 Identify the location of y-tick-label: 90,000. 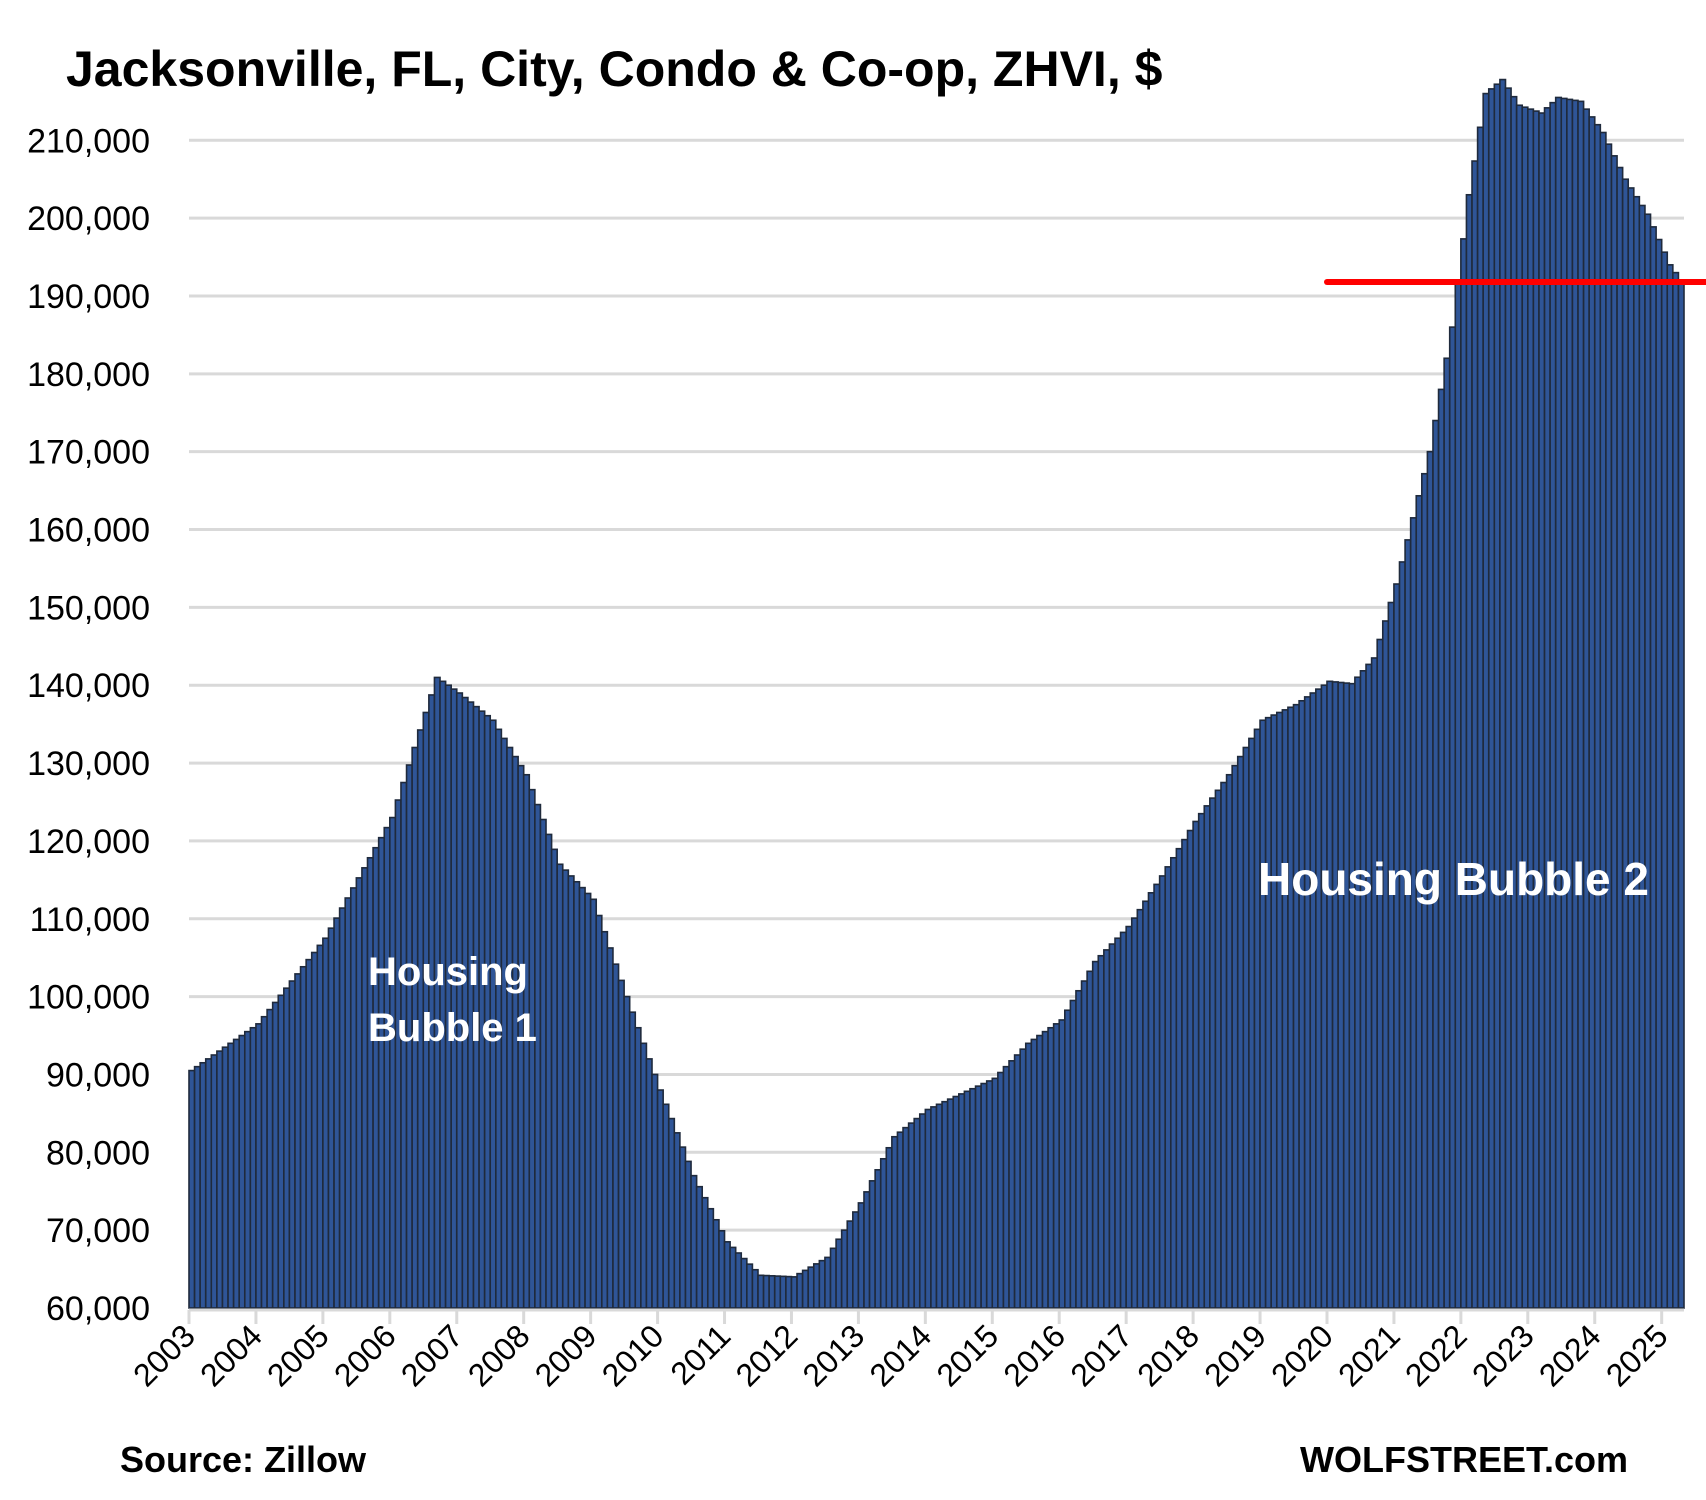
(98, 1075).